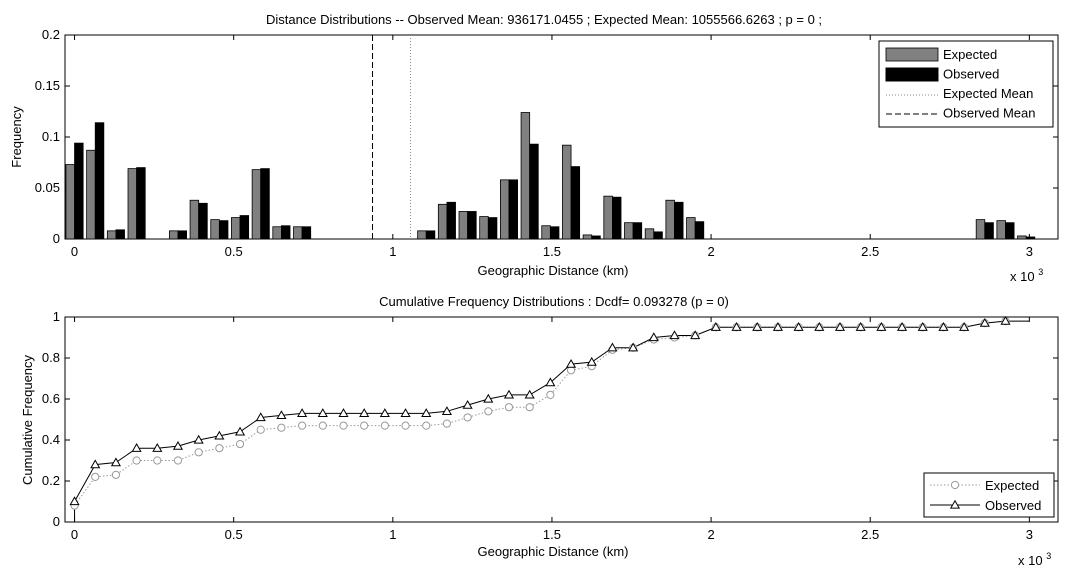 The image size is (1067, 569). Describe the element at coordinates (56, 316) in the screenshot. I see `bottom-y-tick-label: 1` at that location.